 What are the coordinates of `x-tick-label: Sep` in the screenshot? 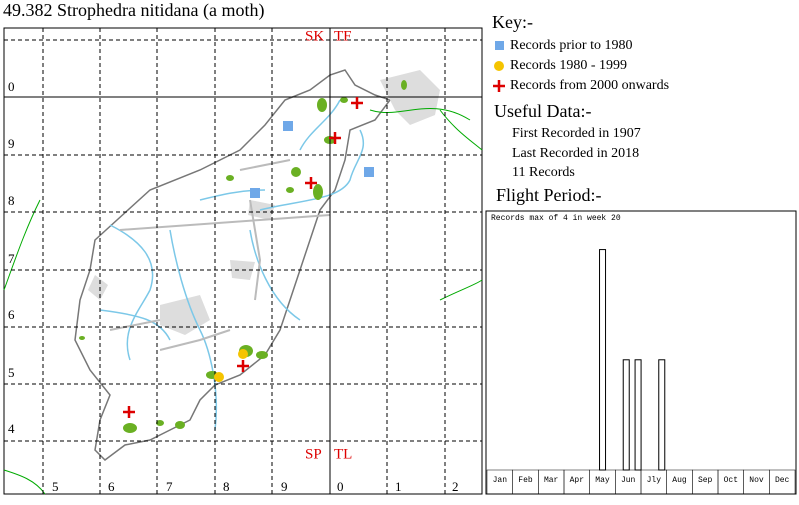 It's located at (705, 480).